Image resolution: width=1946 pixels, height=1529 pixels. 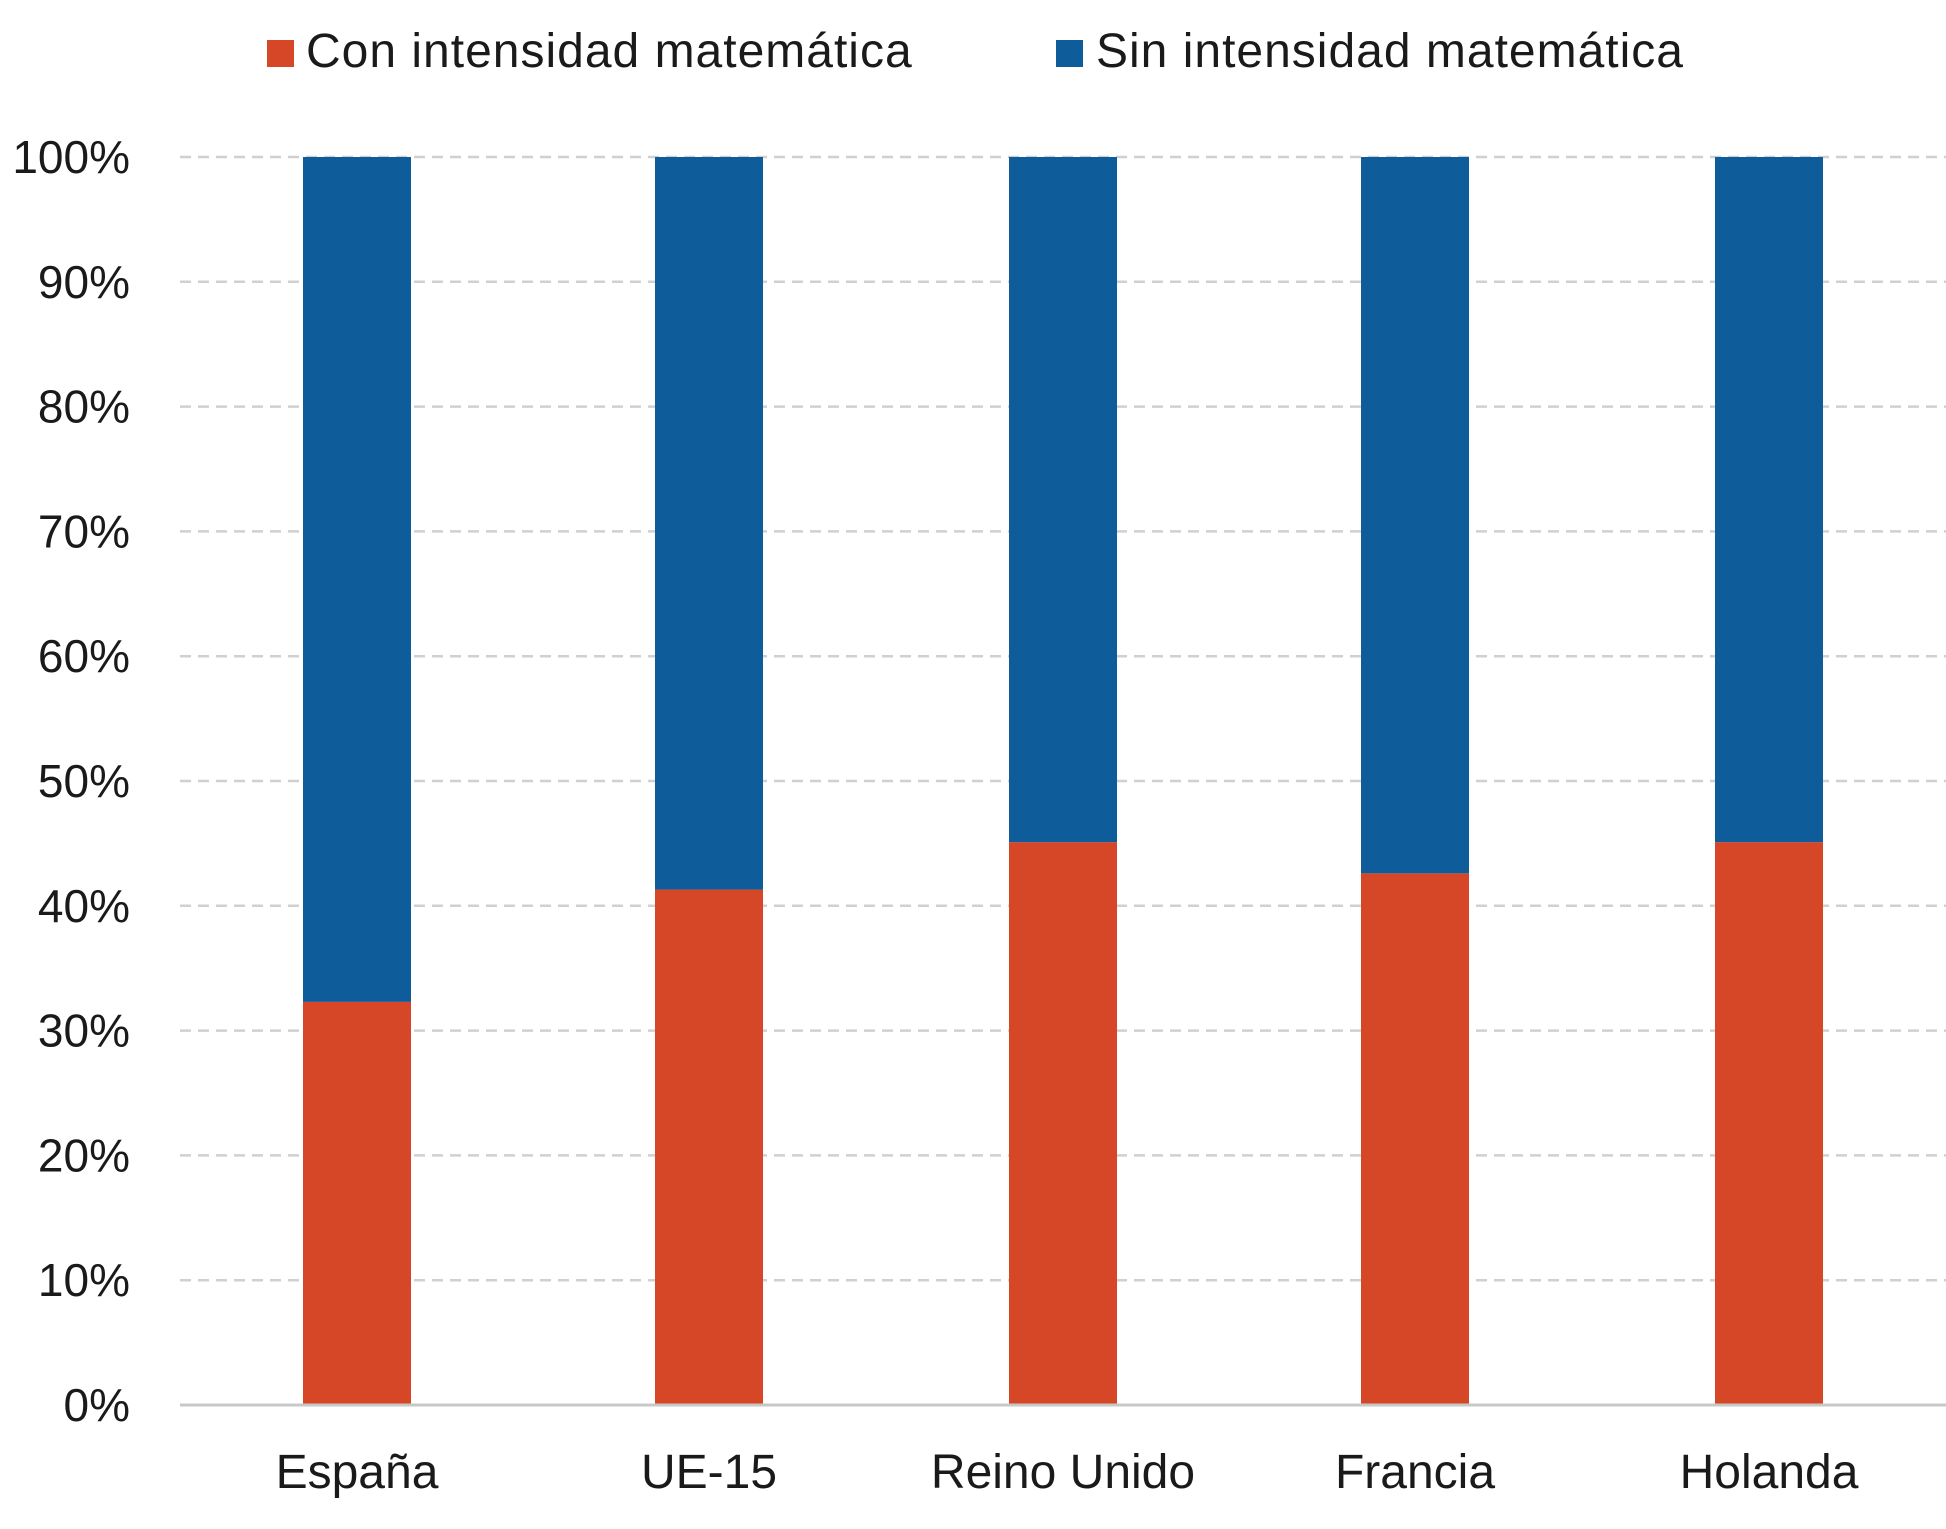 What do you see at coordinates (280, 53) in the screenshot?
I see `legend-swatch-con-intensidad` at bounding box center [280, 53].